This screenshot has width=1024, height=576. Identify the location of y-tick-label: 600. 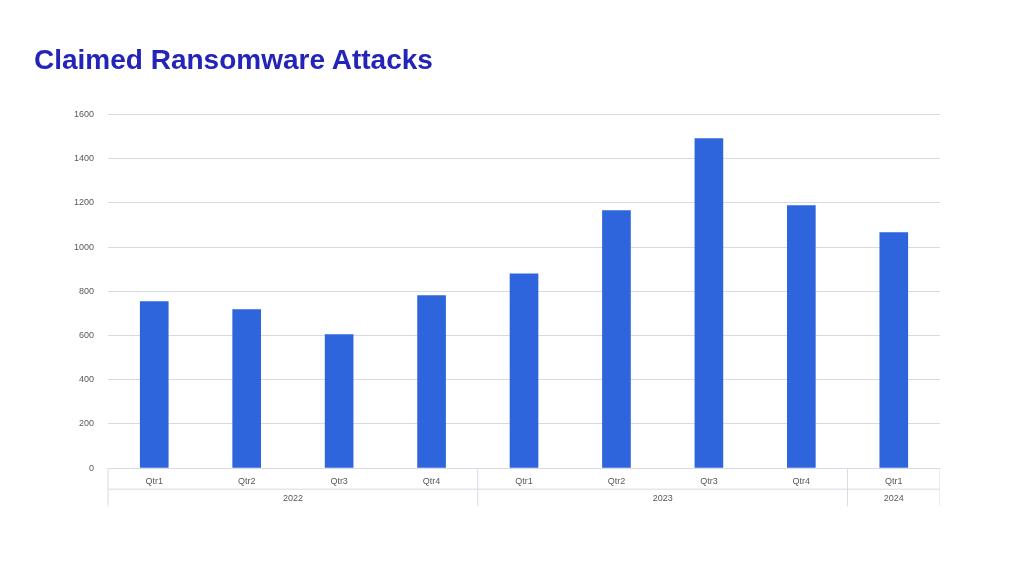
(86, 335).